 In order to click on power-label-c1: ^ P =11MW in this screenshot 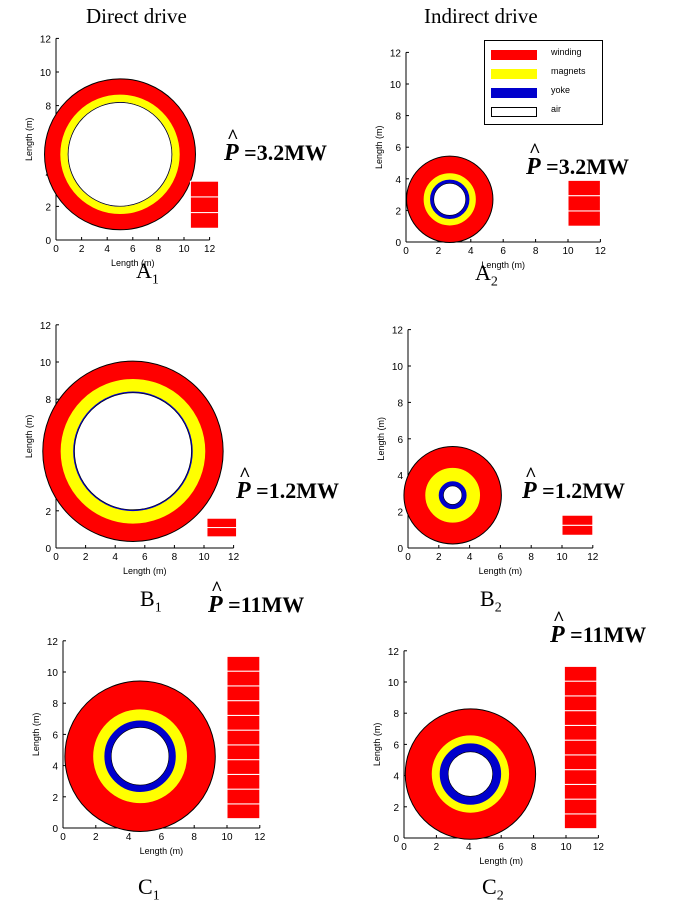, I will do `click(256, 598)`.